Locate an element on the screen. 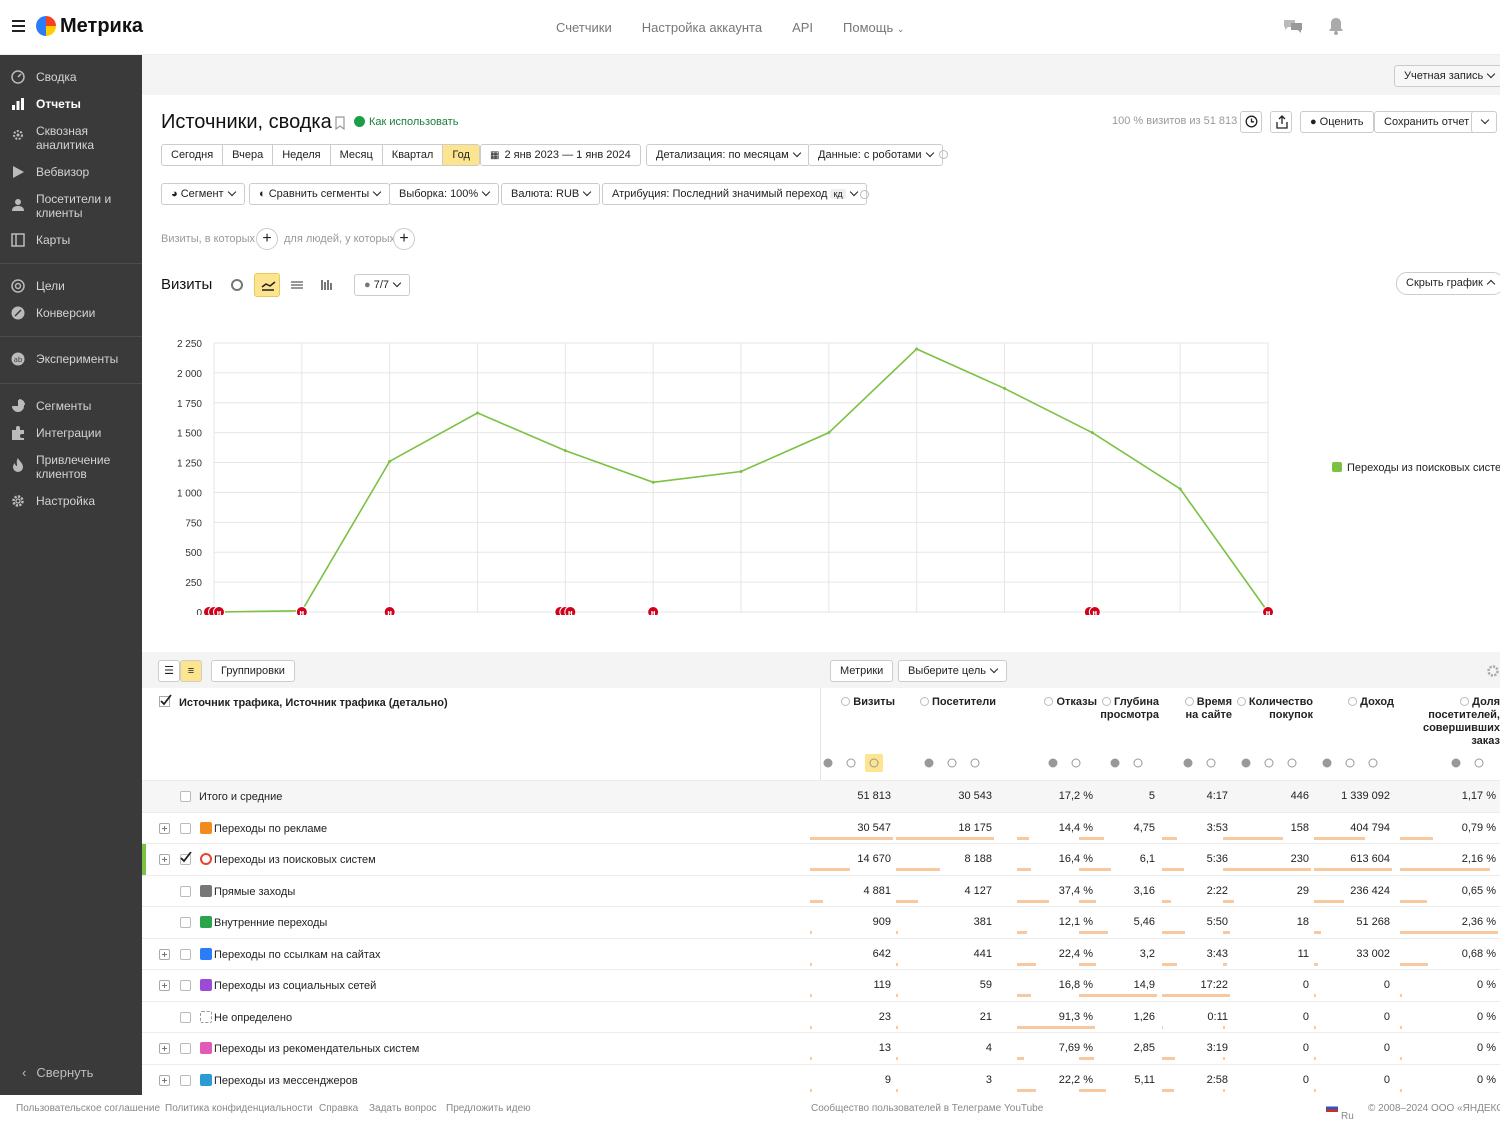  compare-segments-dropdown: ◐ Сравнить сегменты is located at coordinates (320, 194).